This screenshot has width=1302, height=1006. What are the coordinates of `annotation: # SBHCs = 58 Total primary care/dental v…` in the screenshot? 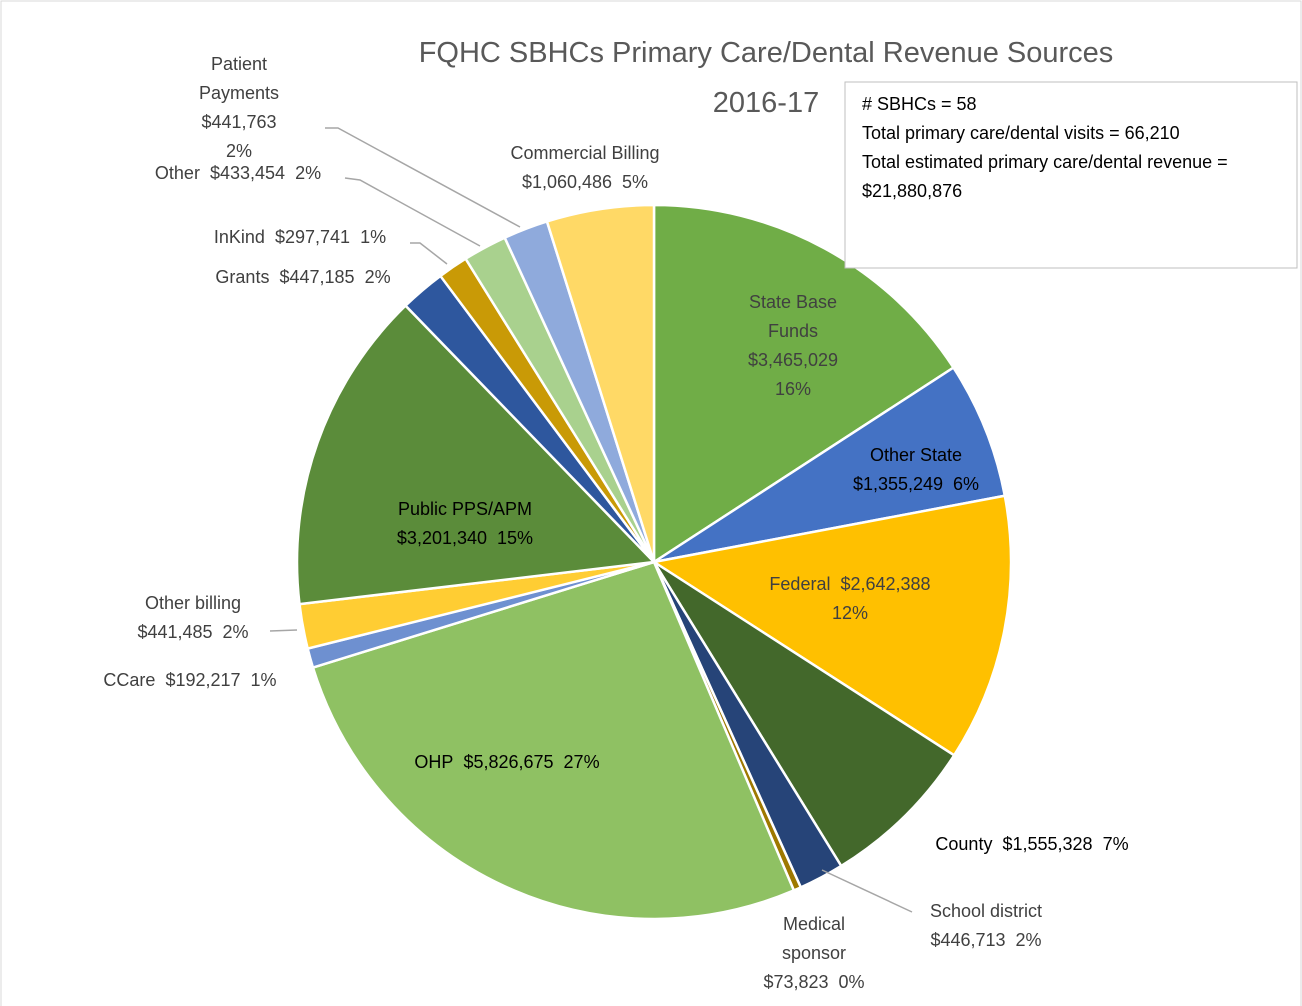 It's located at (1062, 148).